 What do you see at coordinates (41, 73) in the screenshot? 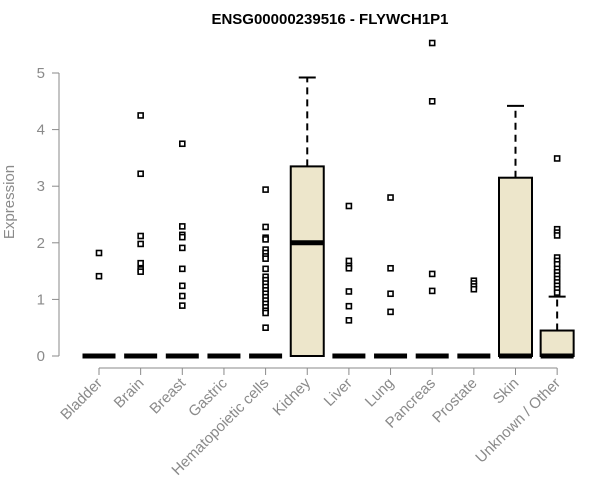
I see `y-tick-label: 5` at bounding box center [41, 73].